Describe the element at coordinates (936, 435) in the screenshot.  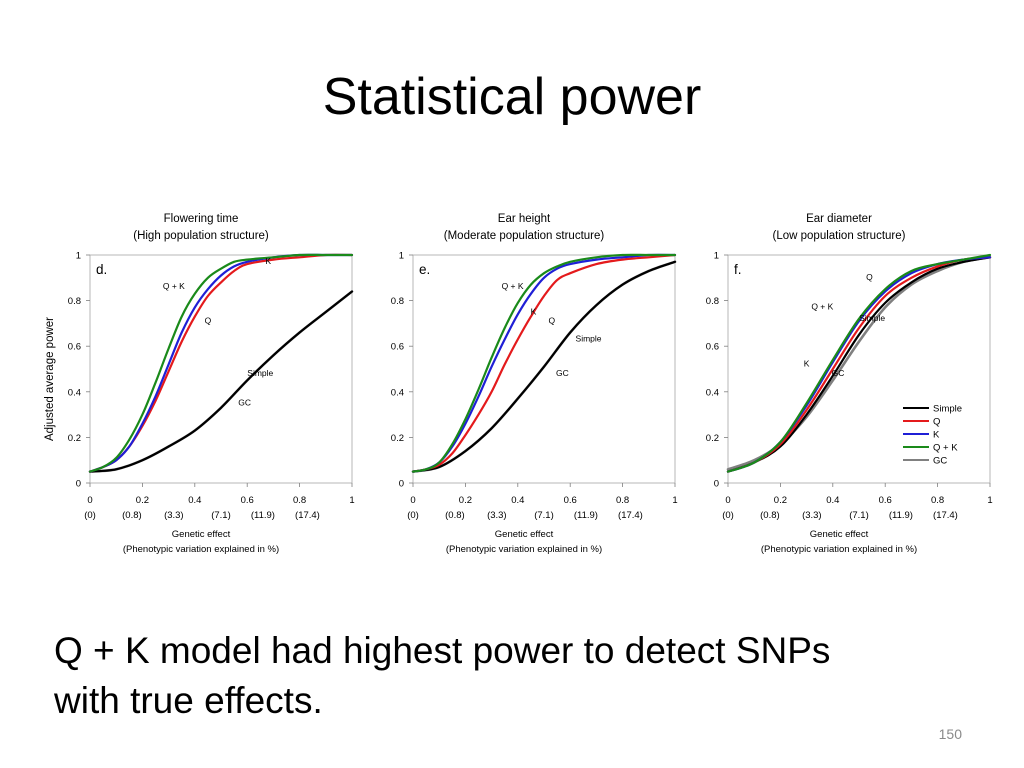
I see `legend-label: K` at that location.